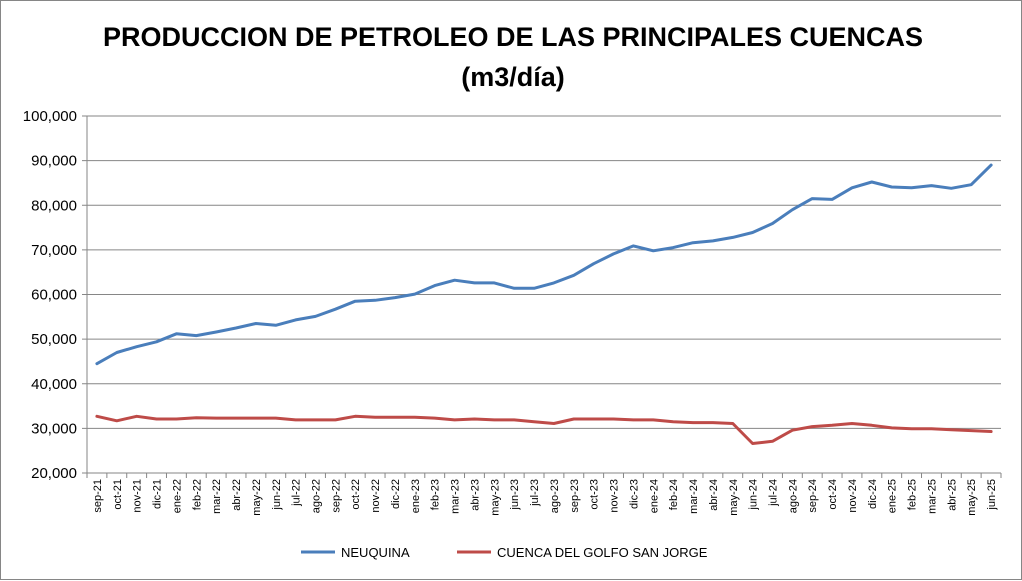 The height and width of the screenshot is (581, 1022). What do you see at coordinates (602, 552) in the screenshot?
I see `legend-label-1: CUENCA DEL GOLFO SAN JORGE` at bounding box center [602, 552].